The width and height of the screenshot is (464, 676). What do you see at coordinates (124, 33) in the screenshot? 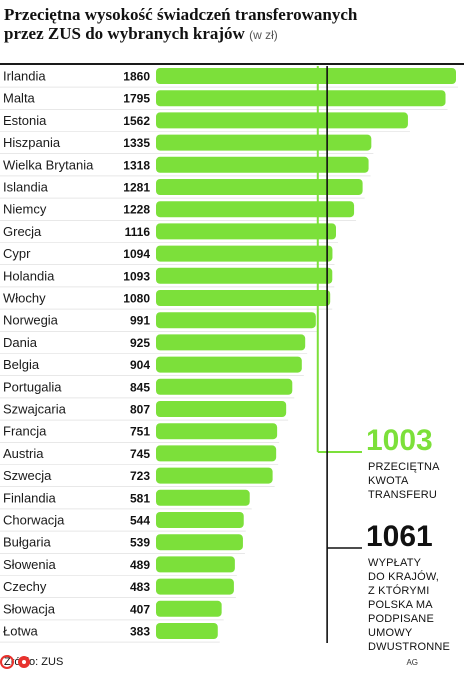
I see `title-line-2-text: przez ZUS do wybranych krajów` at bounding box center [124, 33].